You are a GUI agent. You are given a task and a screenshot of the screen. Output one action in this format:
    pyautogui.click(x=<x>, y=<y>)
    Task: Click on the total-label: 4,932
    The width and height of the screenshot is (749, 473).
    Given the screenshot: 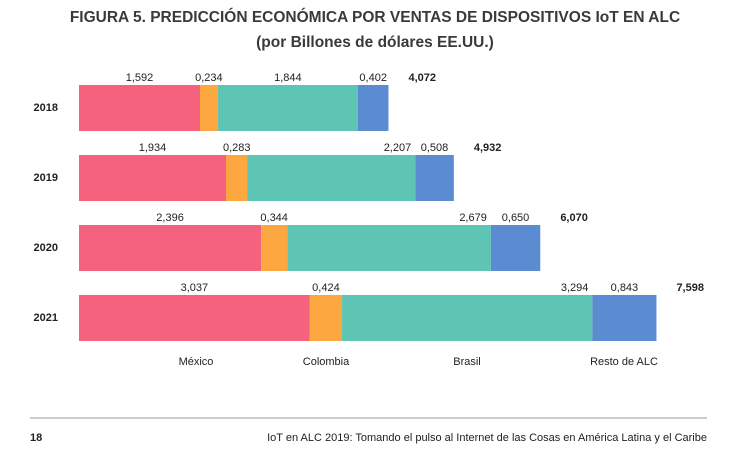 What is the action you would take?
    pyautogui.click(x=488, y=148)
    